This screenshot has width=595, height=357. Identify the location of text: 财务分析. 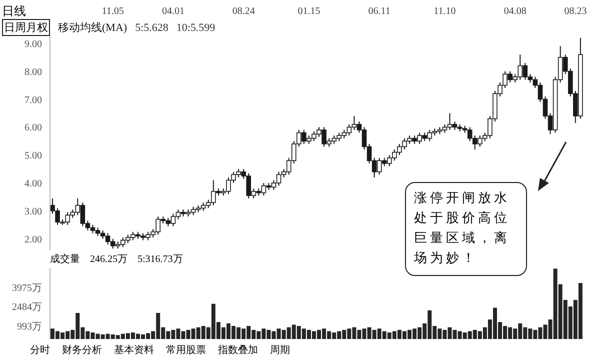
(82, 350).